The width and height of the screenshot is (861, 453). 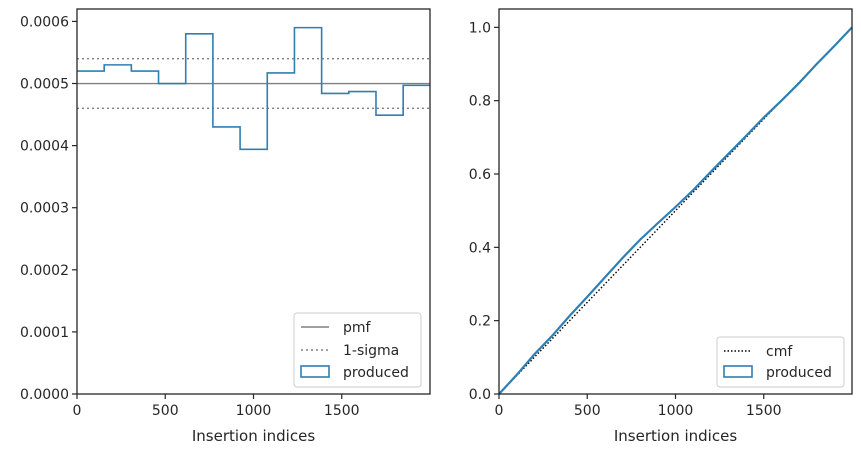 What do you see at coordinates (480, 395) in the screenshot?
I see `y-tick-label: 0.0` at bounding box center [480, 395].